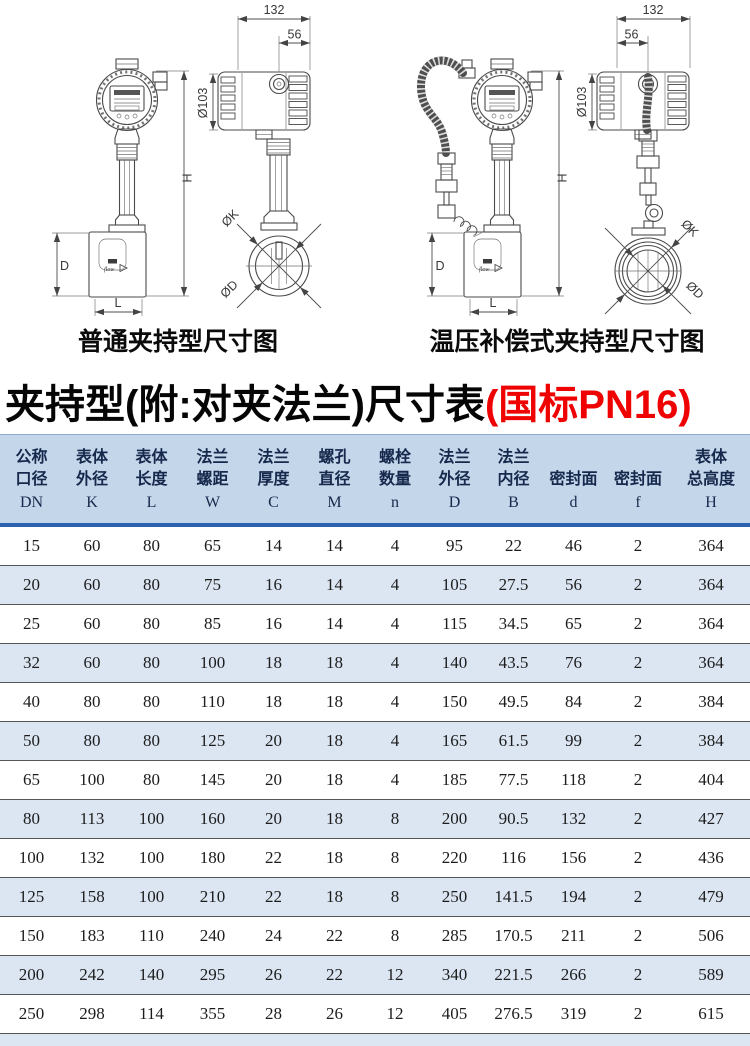  What do you see at coordinates (513, 779) in the screenshot?
I see `table-cell: 77.5` at bounding box center [513, 779].